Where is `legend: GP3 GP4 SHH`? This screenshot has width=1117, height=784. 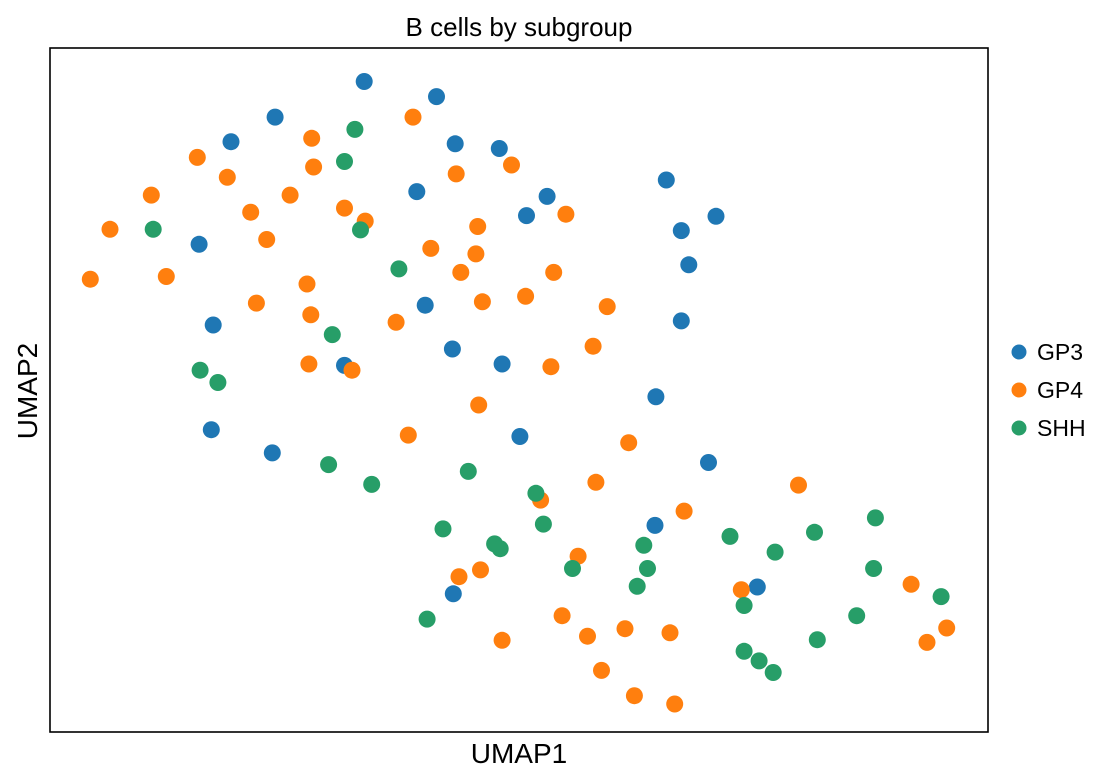 legend: GP3 GP4 SHH is located at coordinates (1048, 390).